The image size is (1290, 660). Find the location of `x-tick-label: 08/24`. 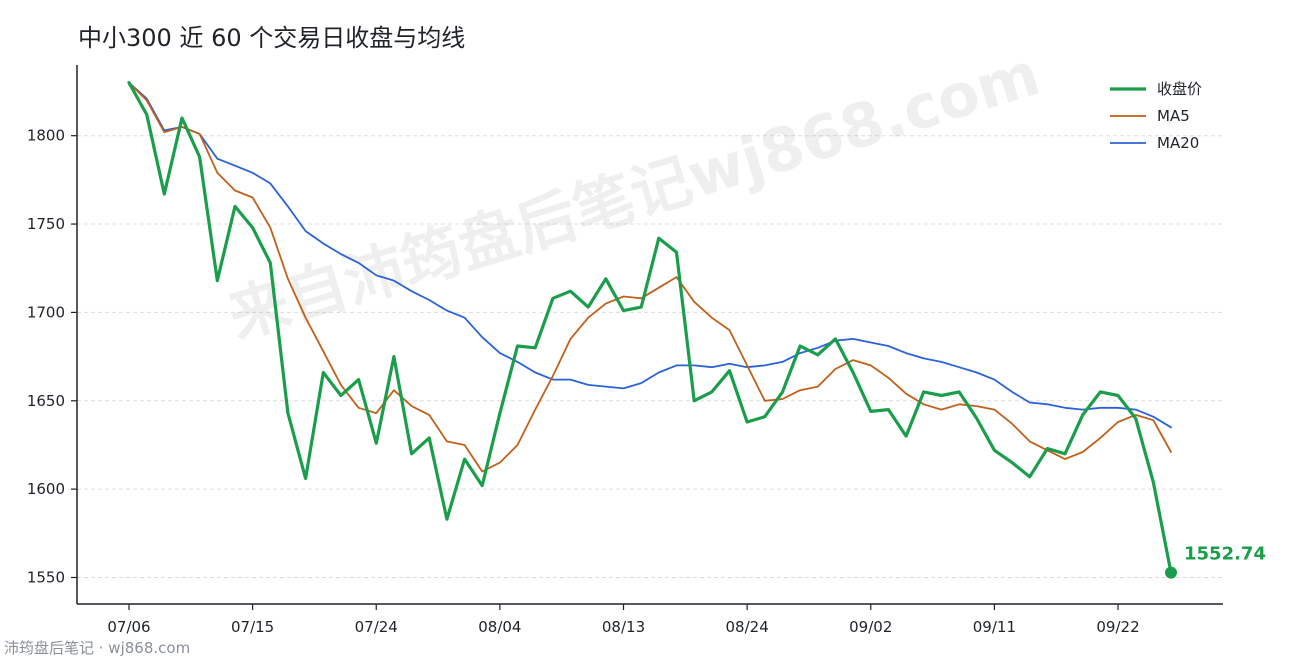

x-tick-label: 08/24 is located at coordinates (747, 627).